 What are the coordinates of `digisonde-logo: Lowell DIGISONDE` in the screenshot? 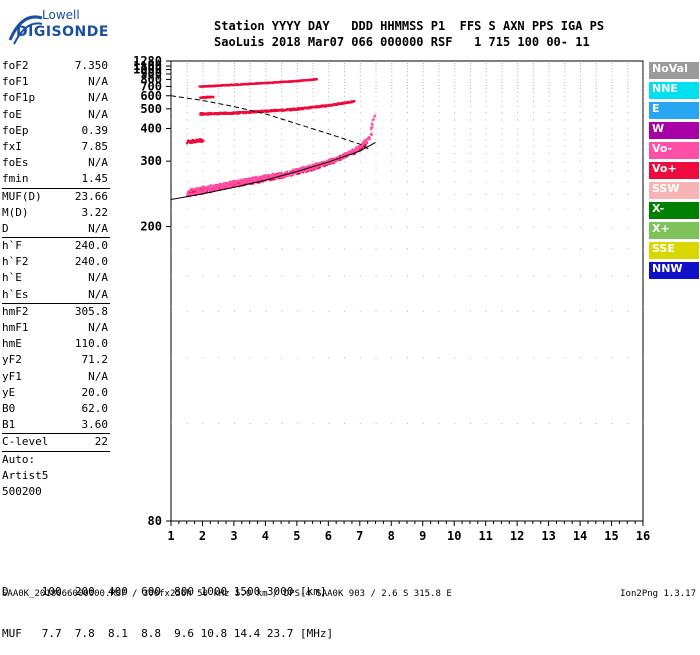 It's located at (64, 28).